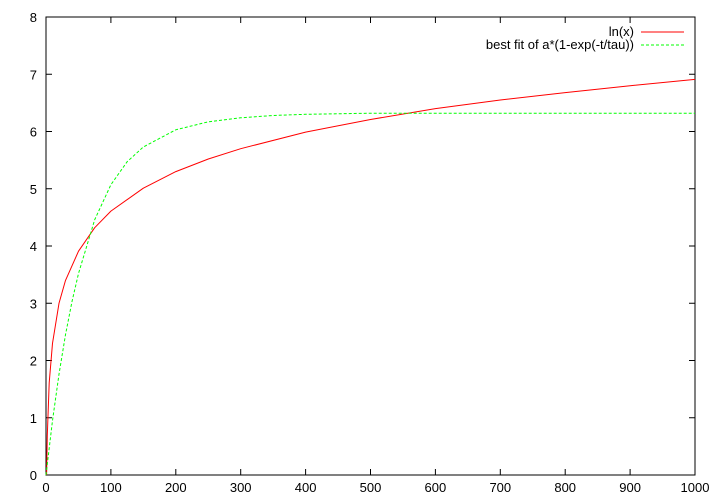 The height and width of the screenshot is (504, 720). Describe the element at coordinates (45, 487) in the screenshot. I see `x-tick-label: 0` at that location.